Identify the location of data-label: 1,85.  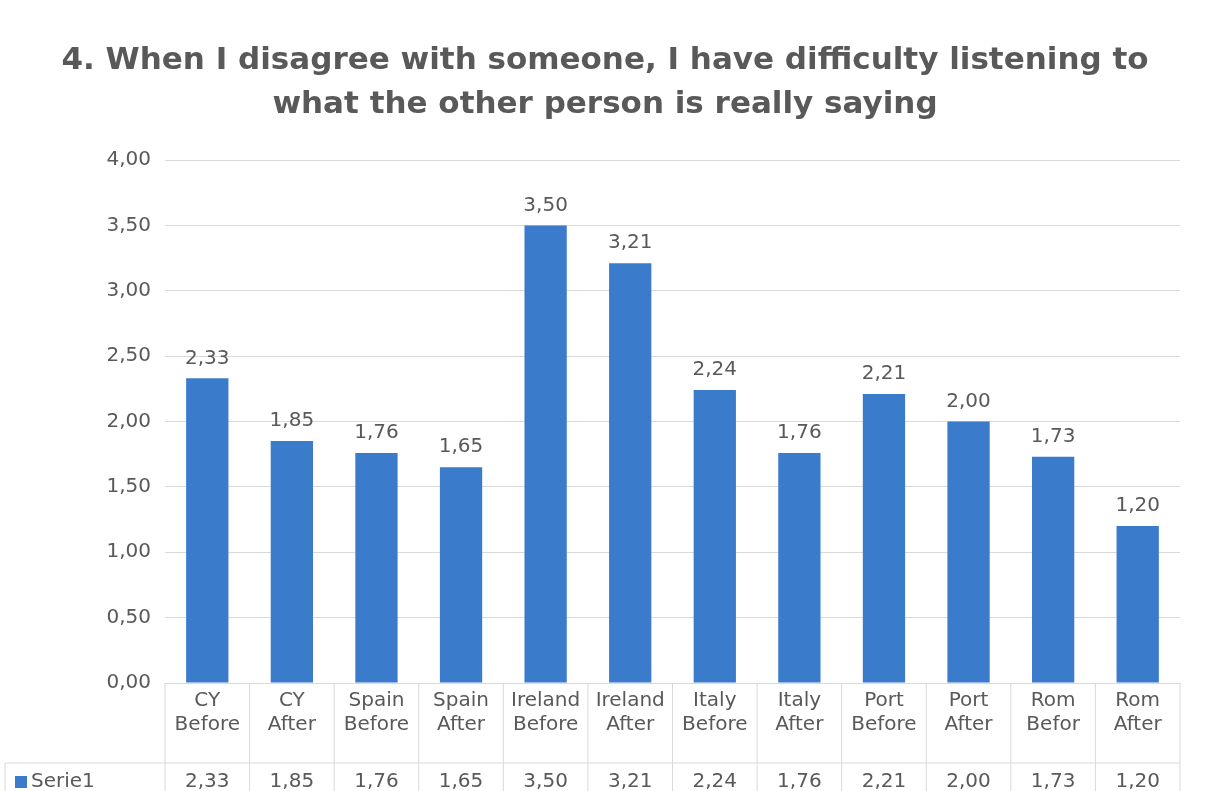
(292, 779).